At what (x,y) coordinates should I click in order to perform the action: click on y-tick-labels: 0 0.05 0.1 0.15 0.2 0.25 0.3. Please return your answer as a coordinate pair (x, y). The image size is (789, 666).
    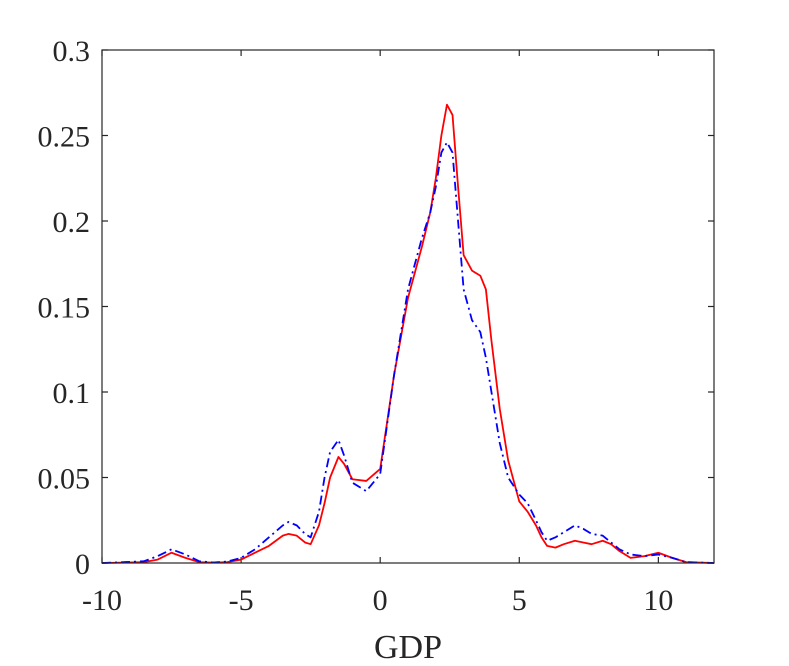
    Looking at the image, I should click on (64, 308).